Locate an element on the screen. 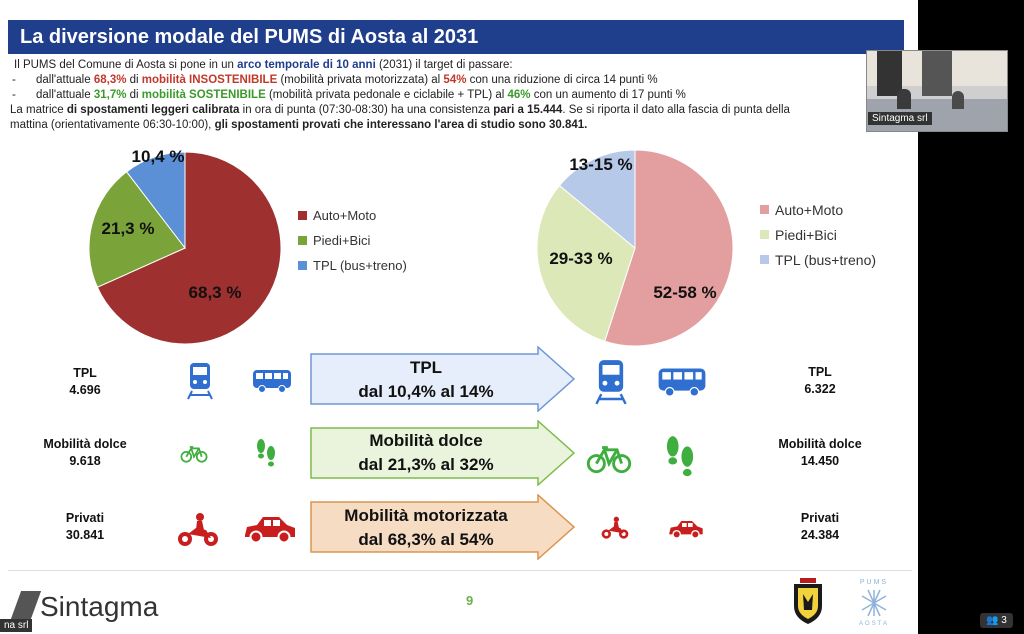 Image resolution: width=1024 pixels, height=634 pixels. pie-label: 68,3 % is located at coordinates (215, 292).